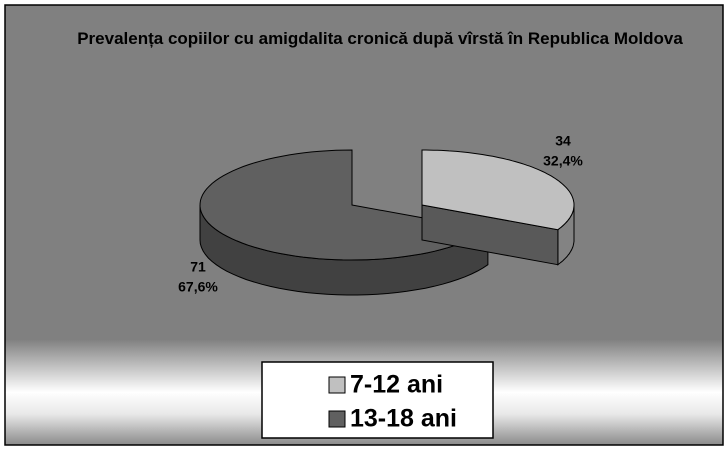 This screenshot has height=450, width=728. What do you see at coordinates (563, 141) in the screenshot?
I see `data-label: 34` at bounding box center [563, 141].